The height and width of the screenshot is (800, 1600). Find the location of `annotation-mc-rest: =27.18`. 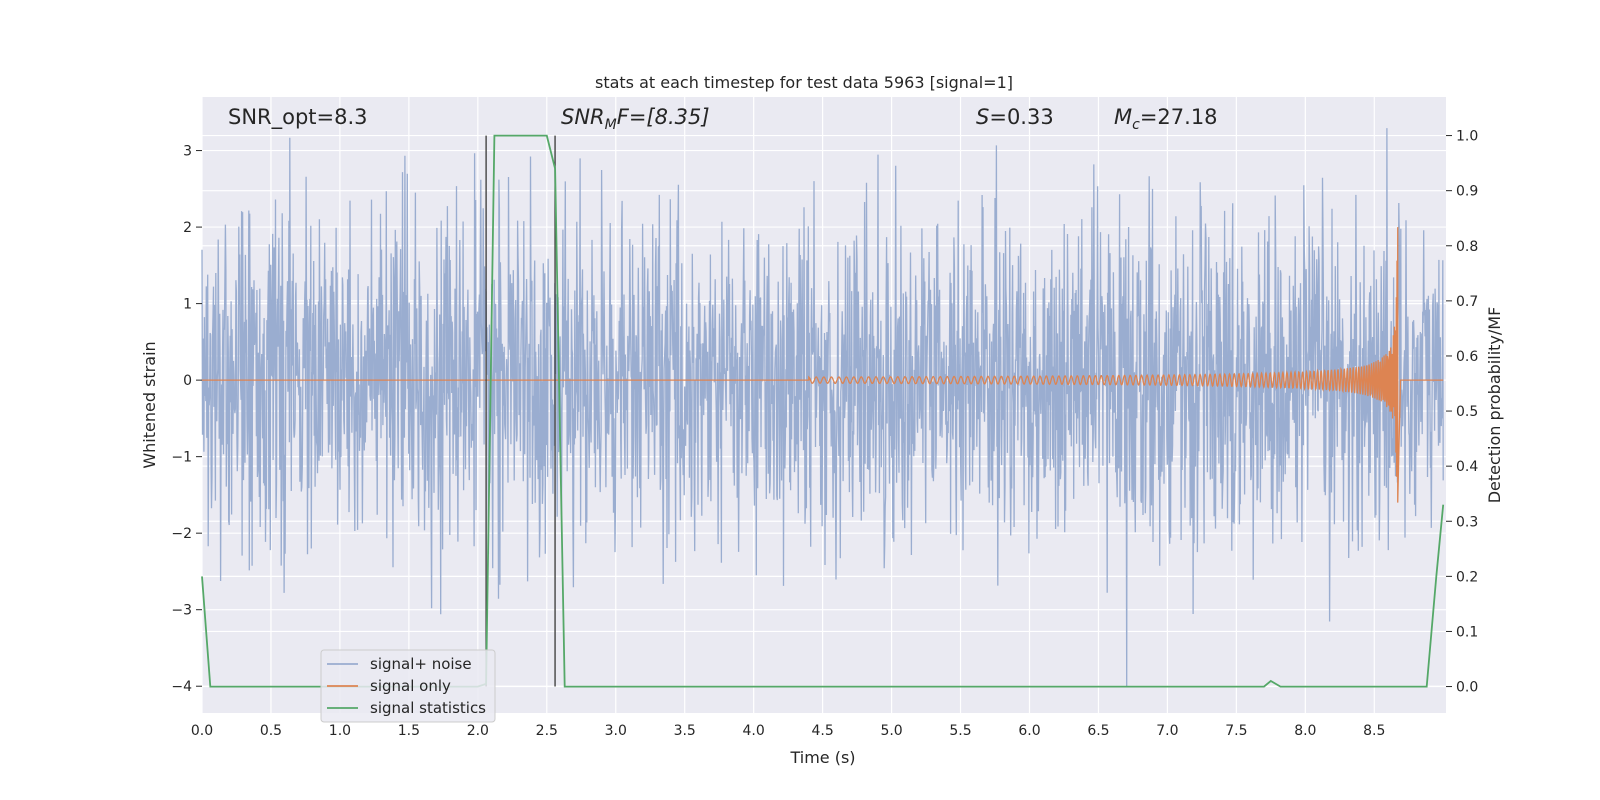

annotation-mc-rest: =27.18 is located at coordinates (1179, 117).